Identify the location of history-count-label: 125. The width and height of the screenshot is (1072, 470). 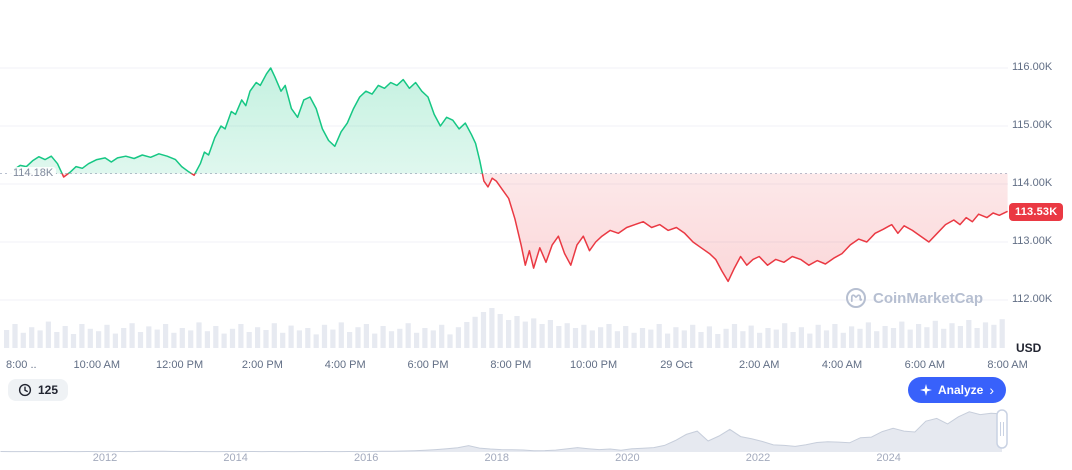
(48, 390).